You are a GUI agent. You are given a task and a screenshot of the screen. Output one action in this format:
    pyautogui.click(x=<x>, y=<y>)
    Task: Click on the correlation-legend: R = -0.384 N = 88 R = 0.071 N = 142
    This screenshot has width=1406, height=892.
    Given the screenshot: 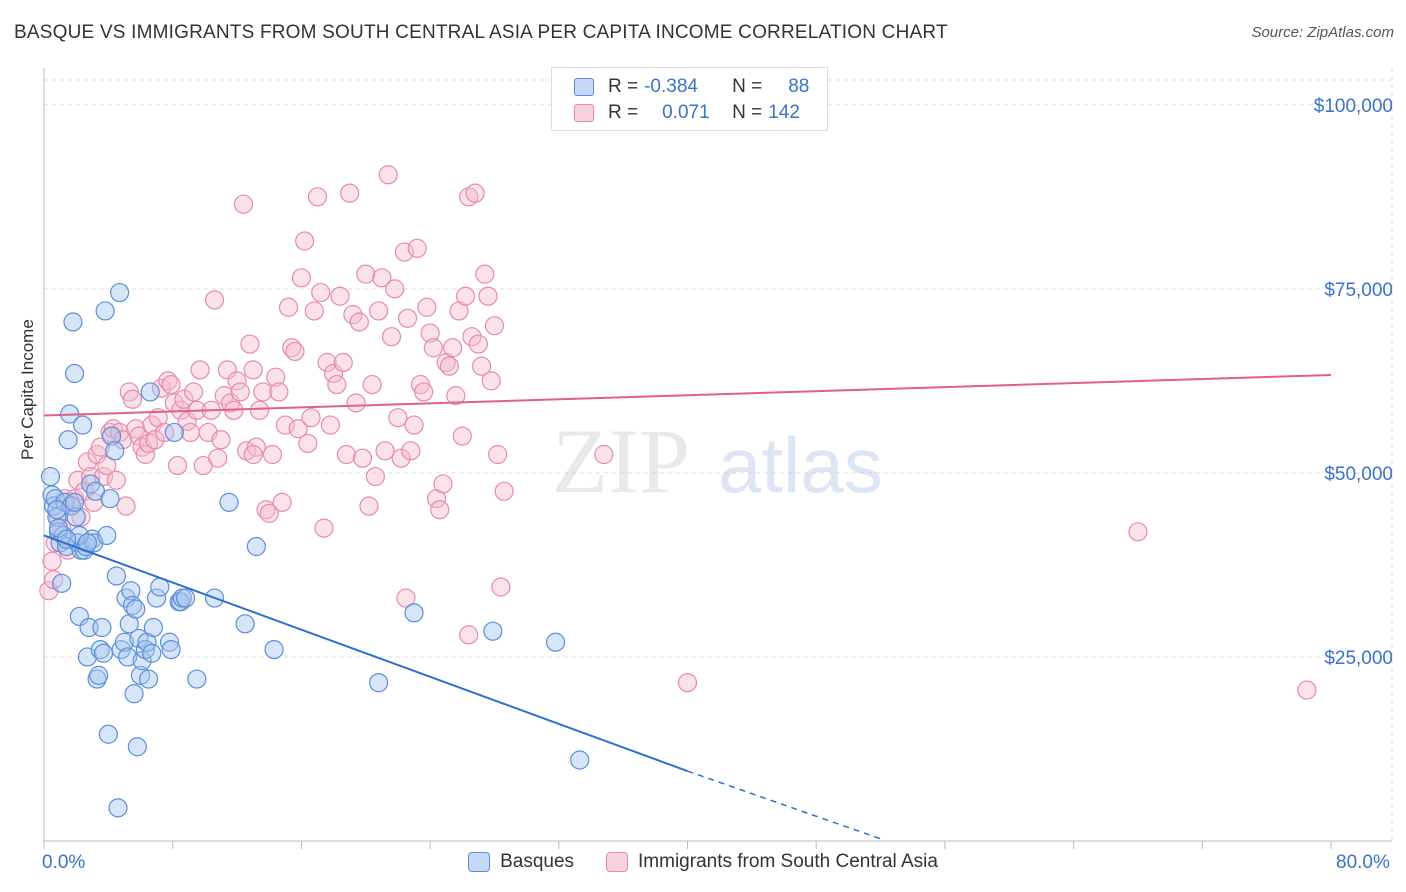 What is the action you would take?
    pyautogui.click(x=689, y=99)
    